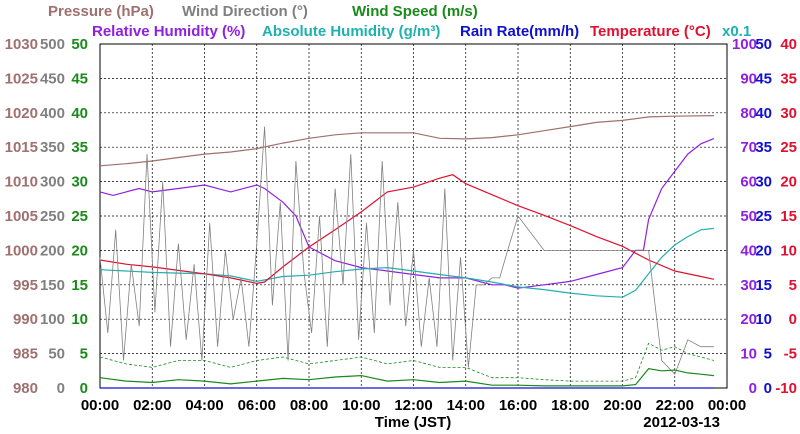 The image size is (800, 434). I want to click on x-tick-label: 18:00, so click(570, 405).